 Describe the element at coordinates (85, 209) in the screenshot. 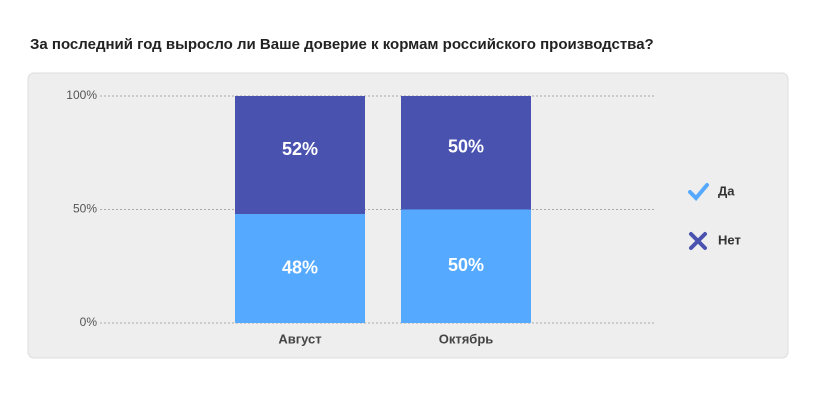

I see `y-tick-label: 50%` at that location.